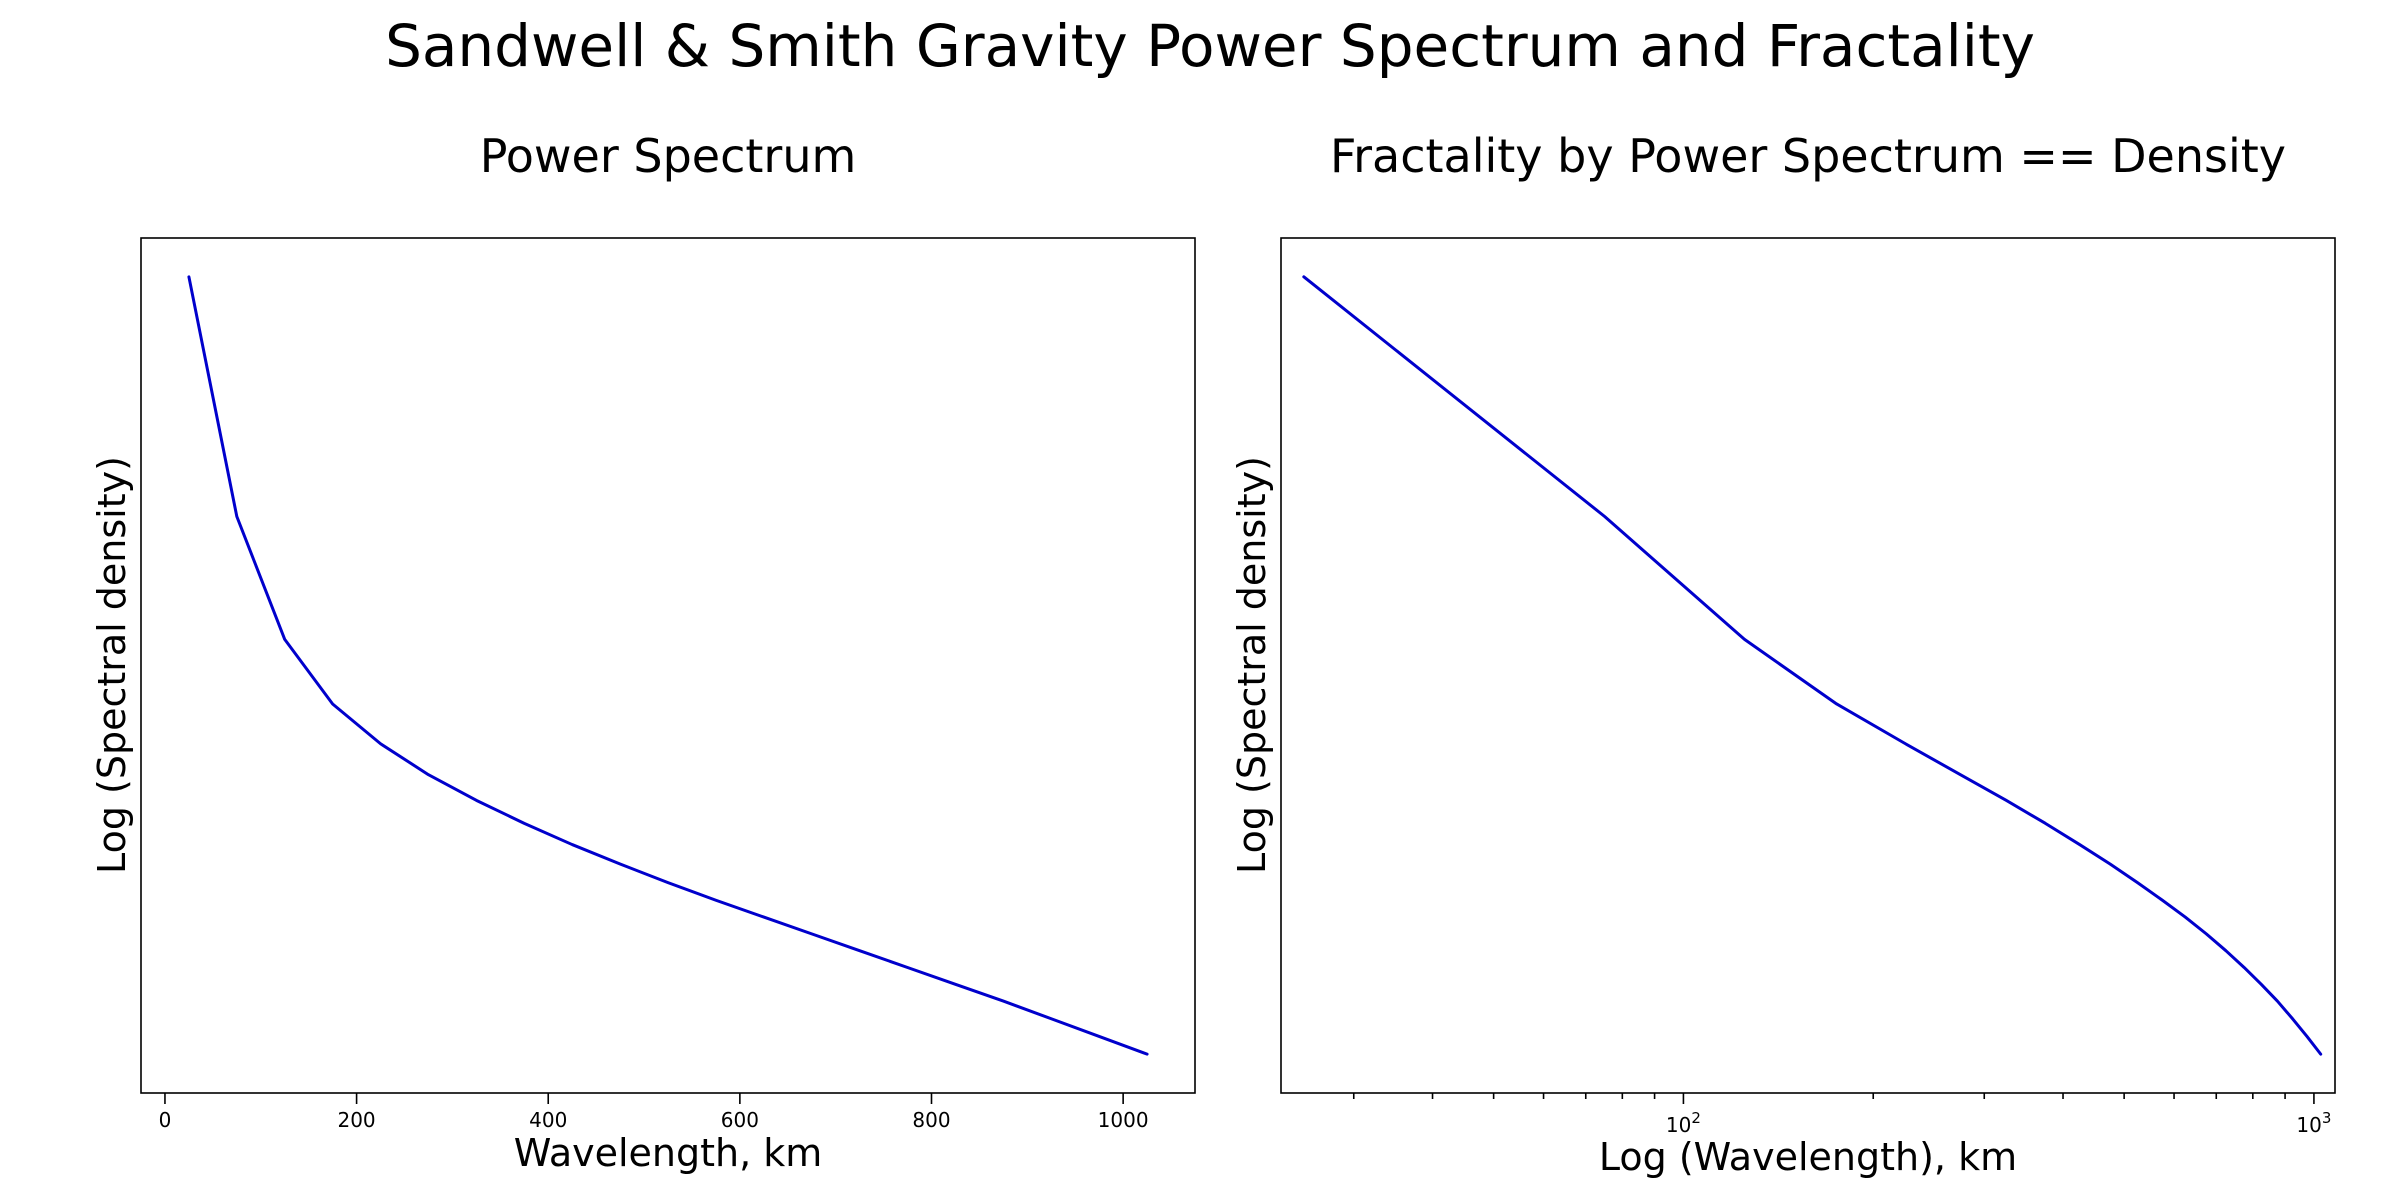 The width and height of the screenshot is (2400, 1200). What do you see at coordinates (668, 156) in the screenshot?
I see `power-spectrum-title: Power Spectrum` at bounding box center [668, 156].